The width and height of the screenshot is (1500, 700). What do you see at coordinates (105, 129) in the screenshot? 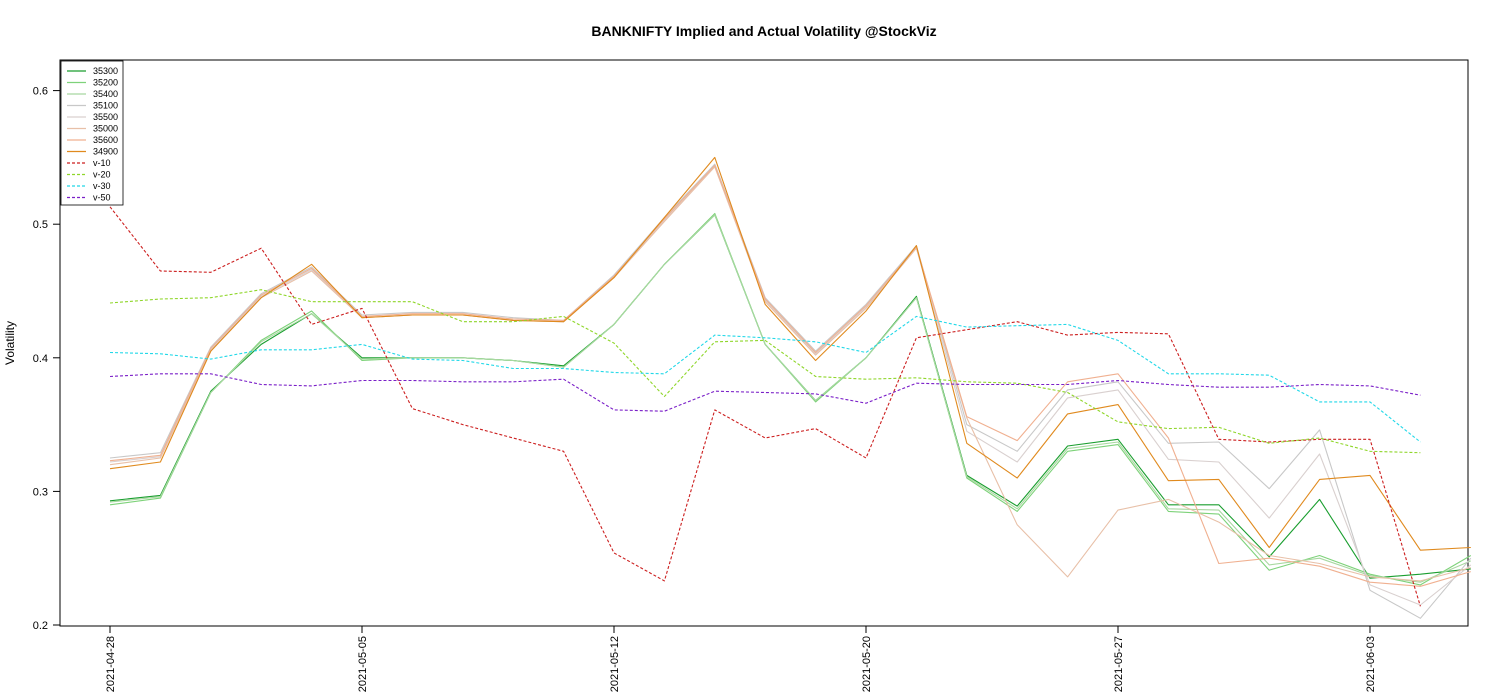
I see `legend-label: 35000` at bounding box center [105, 129].